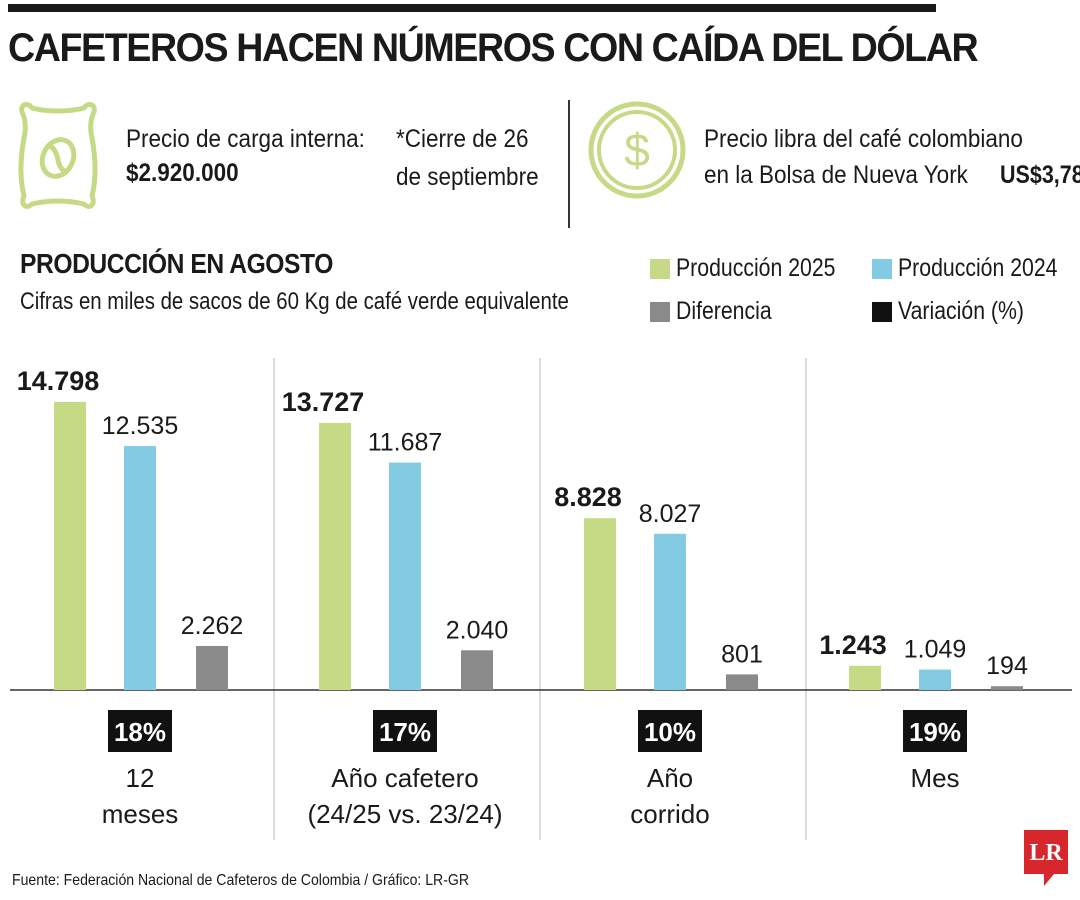 This screenshot has height=900, width=1080. What do you see at coordinates (477, 630) in the screenshot?
I see `data-label-diferencia: 2.040` at bounding box center [477, 630].